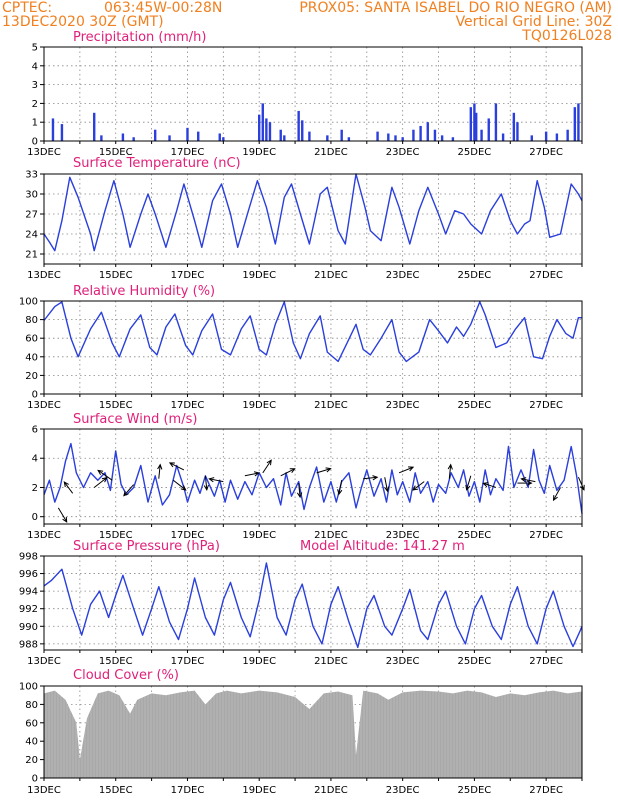  Describe the element at coordinates (188, 790) in the screenshot. I see `cloud-cover-xtick-label: 17DEC` at that location.